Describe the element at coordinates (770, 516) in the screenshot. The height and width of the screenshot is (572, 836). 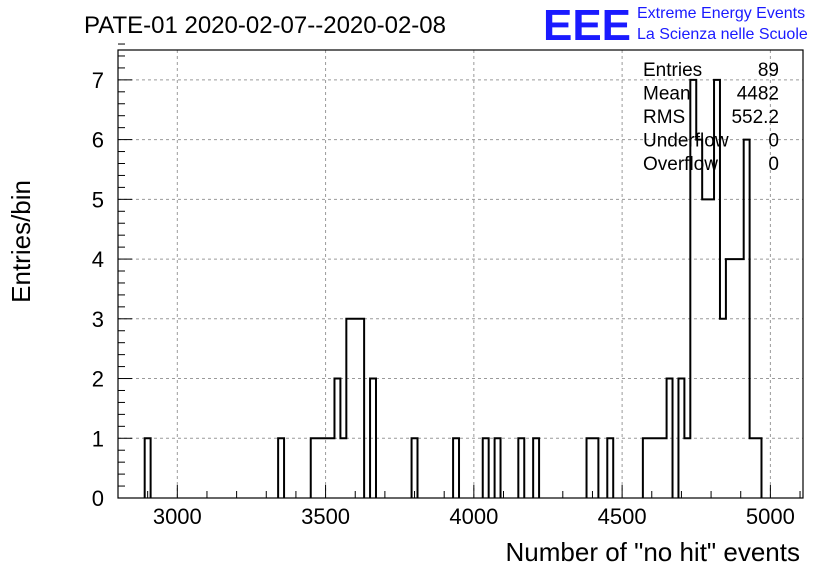
I see `x-tick-label: 5000` at that location.